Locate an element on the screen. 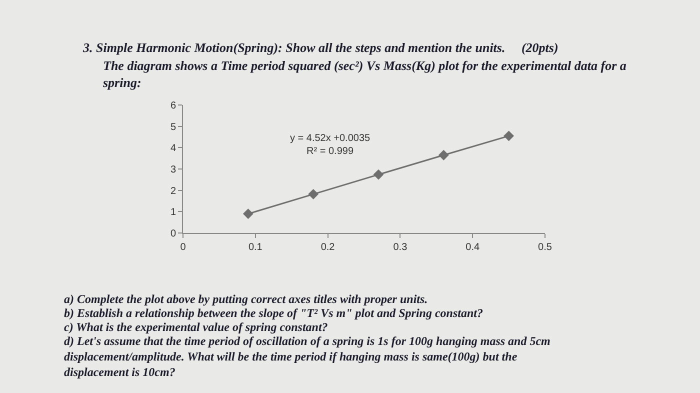  y-tick-label: 3 is located at coordinates (173, 170).